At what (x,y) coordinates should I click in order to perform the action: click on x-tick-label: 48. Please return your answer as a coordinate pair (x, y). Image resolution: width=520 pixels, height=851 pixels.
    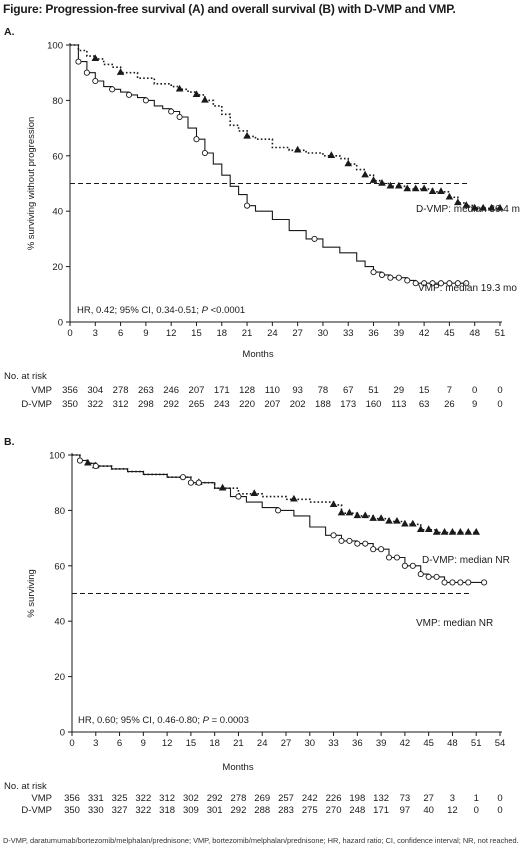
    Looking at the image, I should click on (474, 333).